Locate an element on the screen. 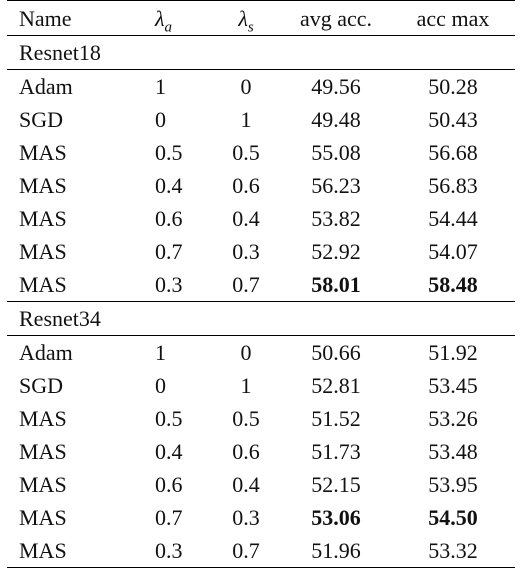 The image size is (522, 574). cell-text: 55.08 is located at coordinates (336, 152).